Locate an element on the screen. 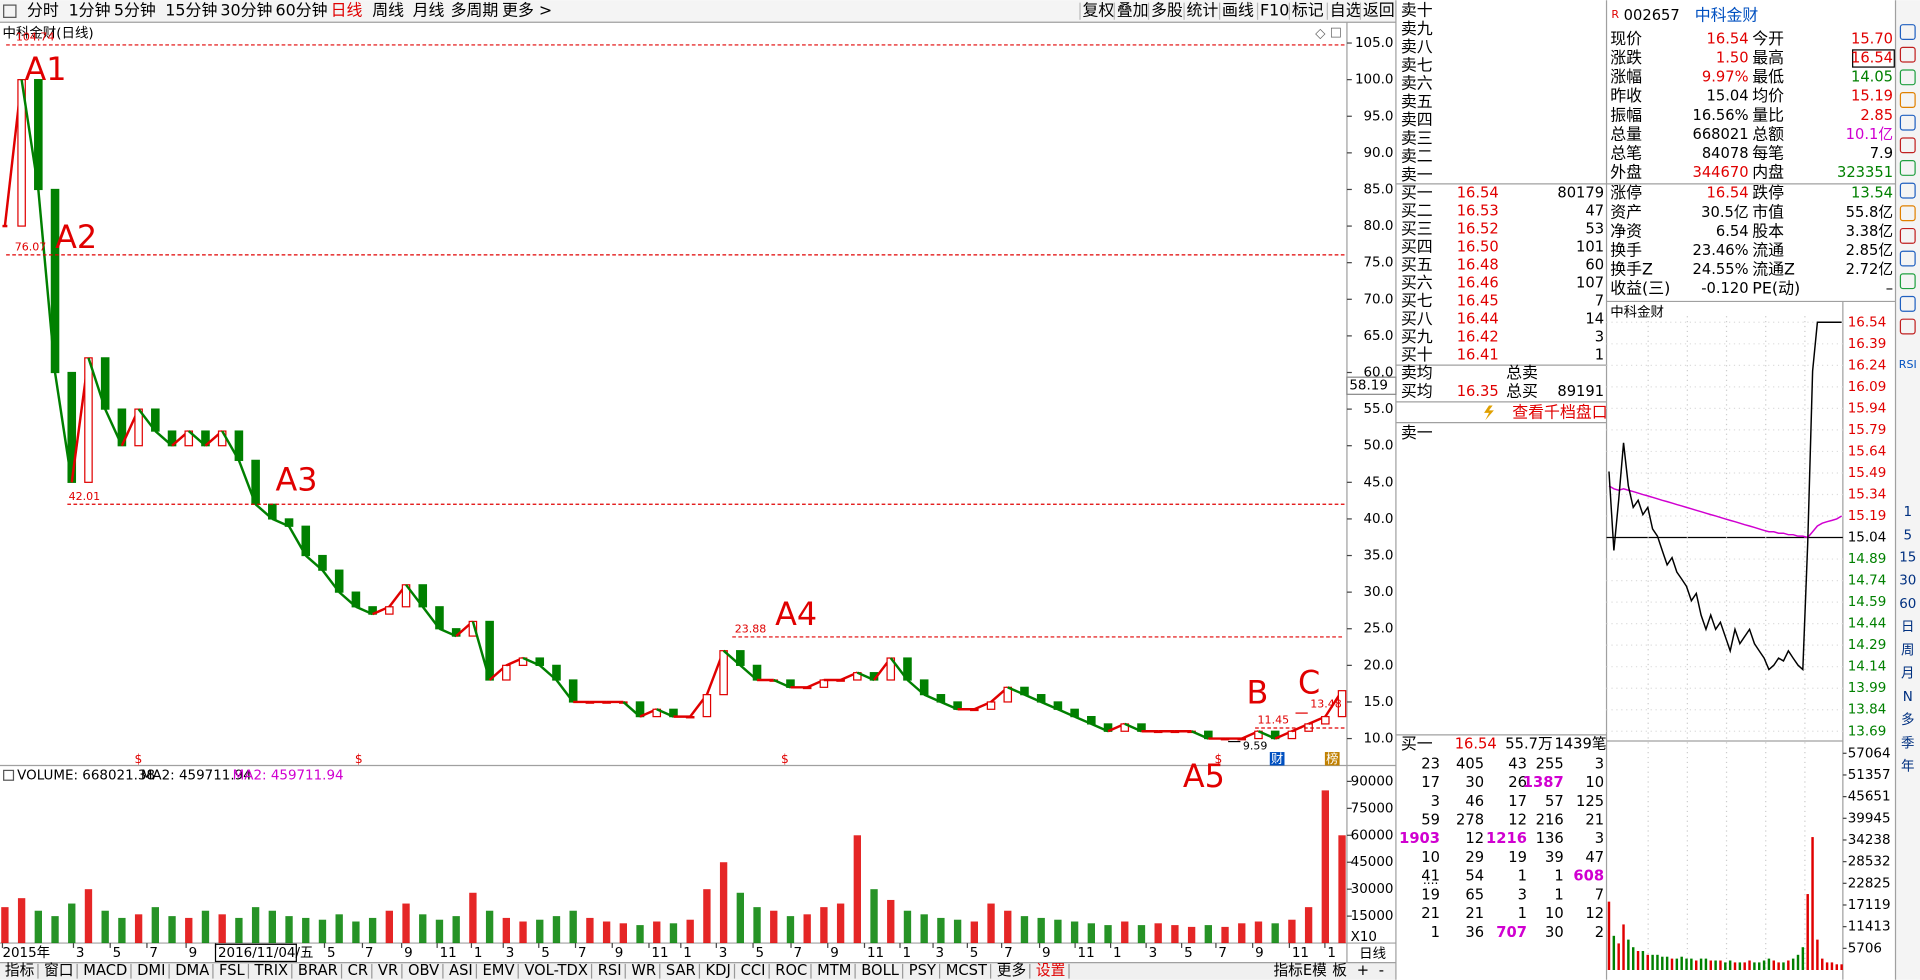 This screenshot has height=980, width=1920. tab: MACD is located at coordinates (105, 970).